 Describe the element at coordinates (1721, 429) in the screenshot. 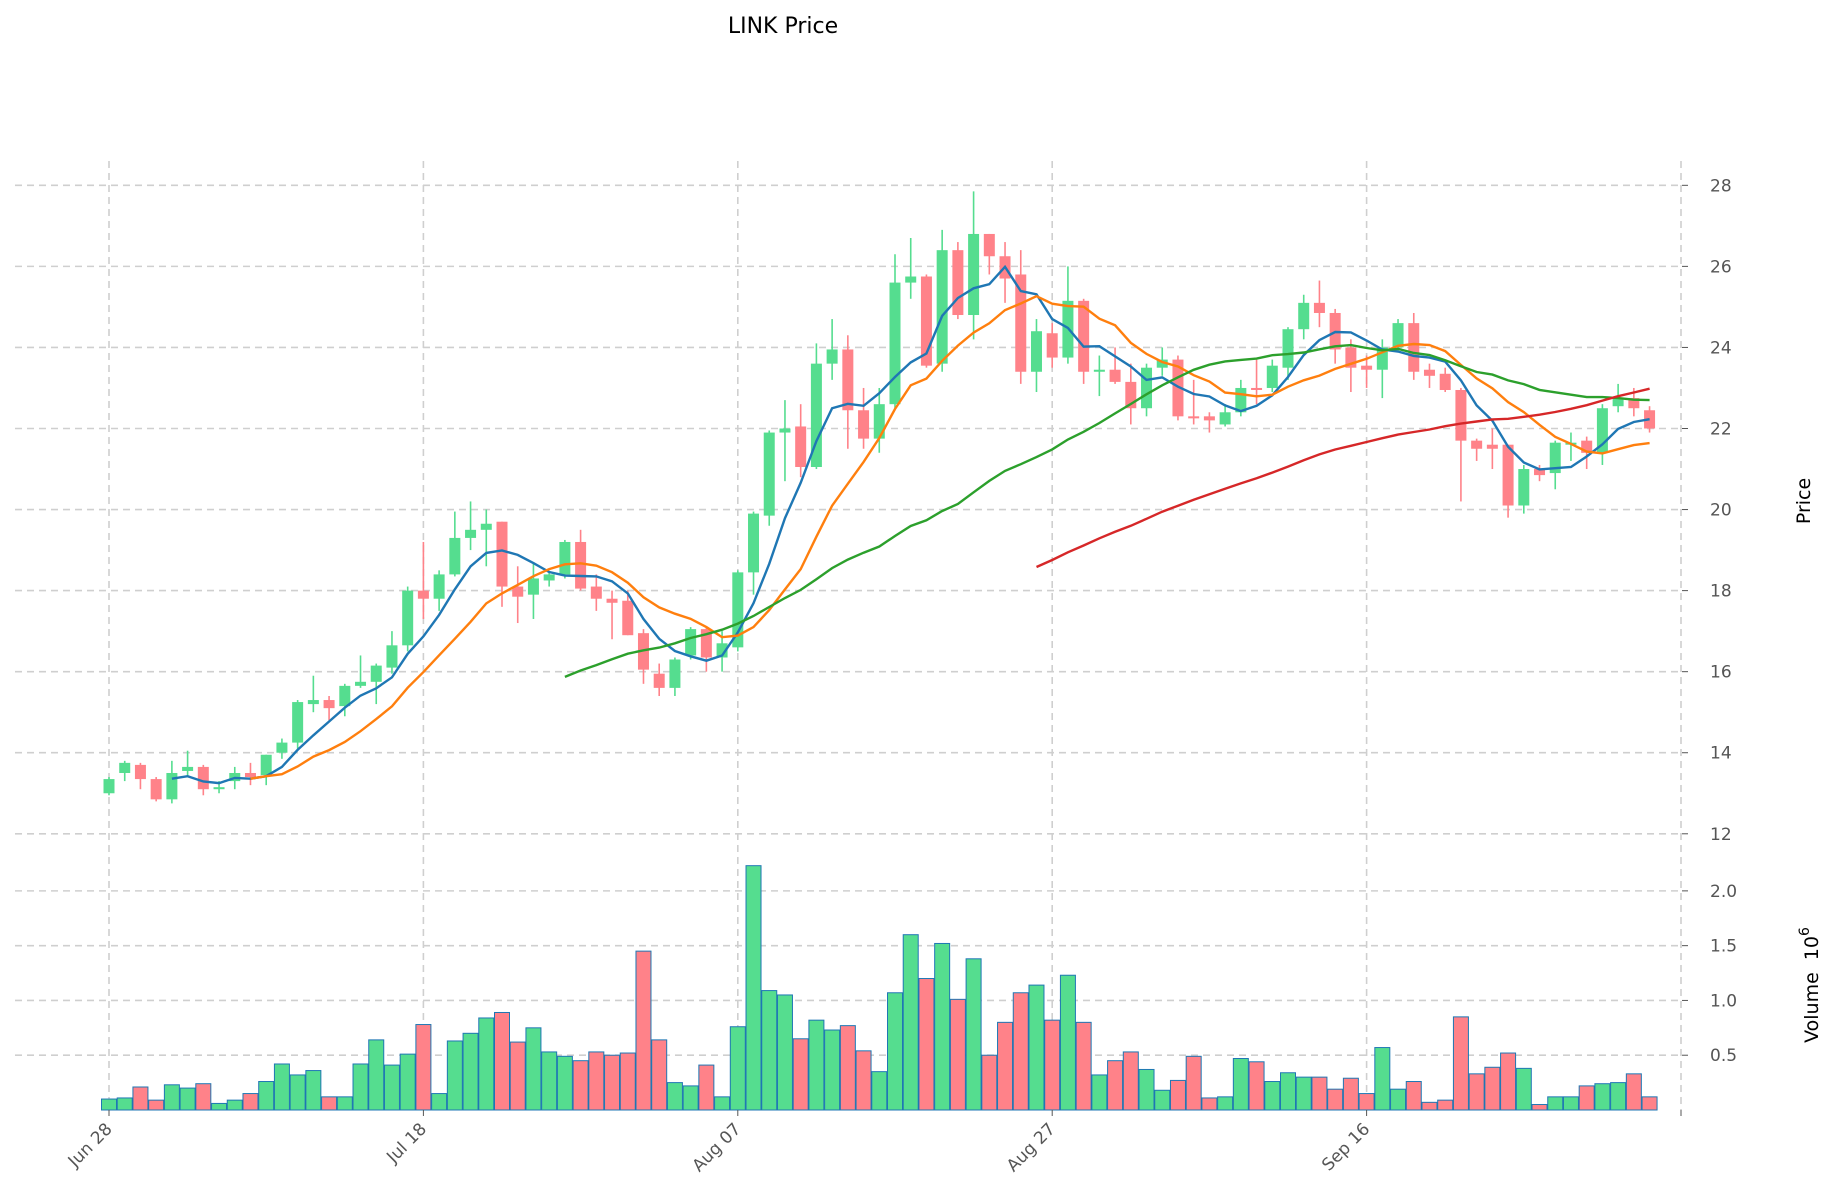

I see `price-tick-label: 22` at that location.